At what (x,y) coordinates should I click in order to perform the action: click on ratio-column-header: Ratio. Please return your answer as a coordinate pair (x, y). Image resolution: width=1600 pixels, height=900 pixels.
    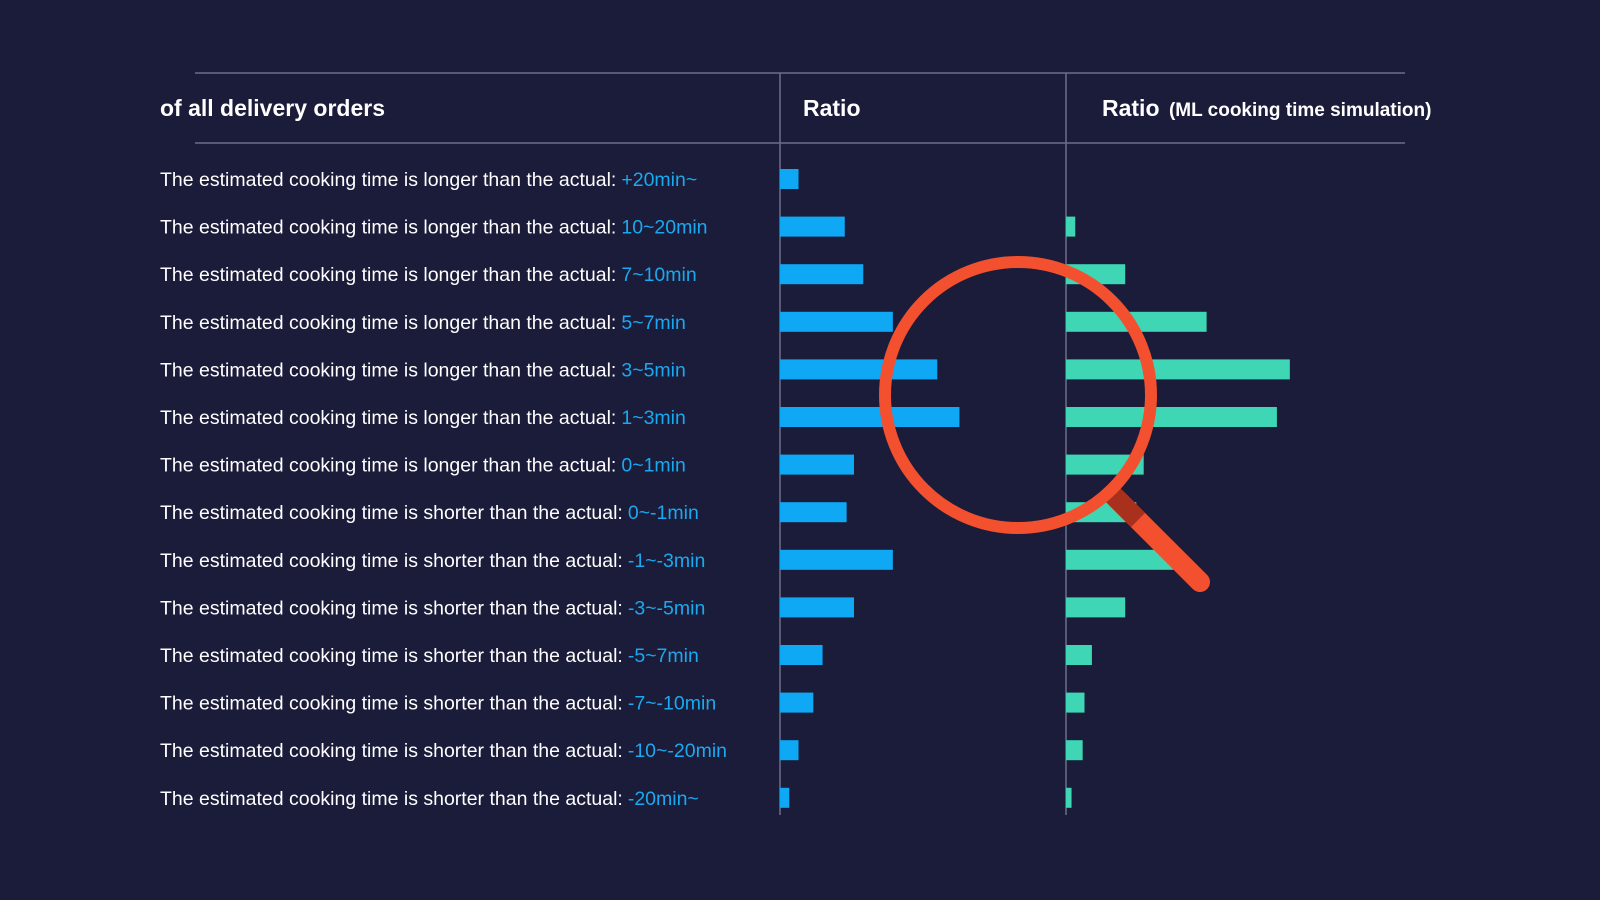
    Looking at the image, I should click on (832, 108).